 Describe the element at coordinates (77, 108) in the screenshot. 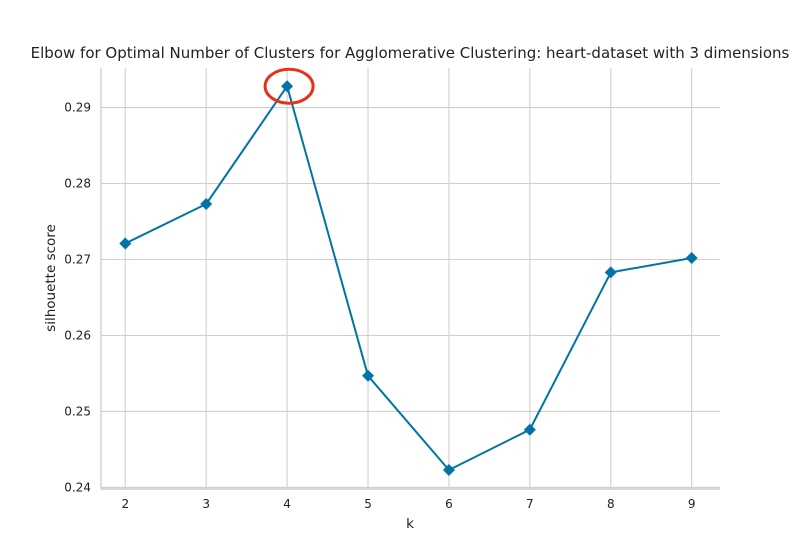

I see `y-tick-label-0.29: 0.29` at that location.